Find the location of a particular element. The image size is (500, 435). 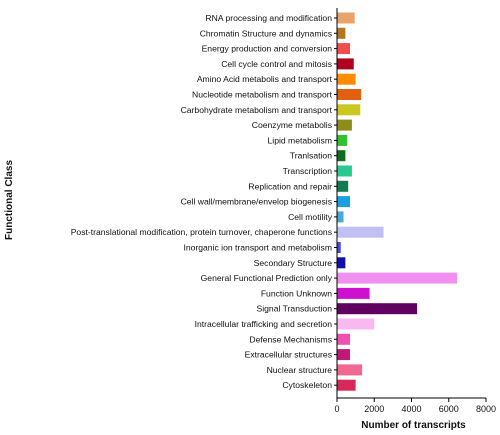

category-label: Tranlsation is located at coordinates (311, 156).